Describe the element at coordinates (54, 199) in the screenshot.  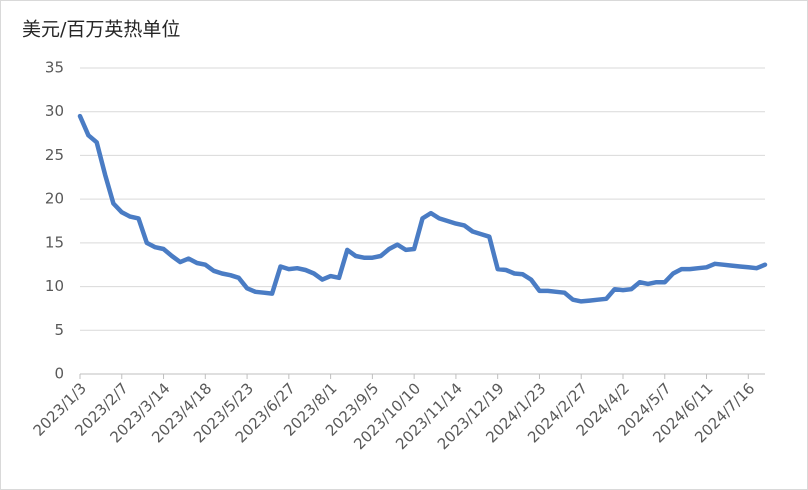
I see `y-tick-label: 20` at that location.